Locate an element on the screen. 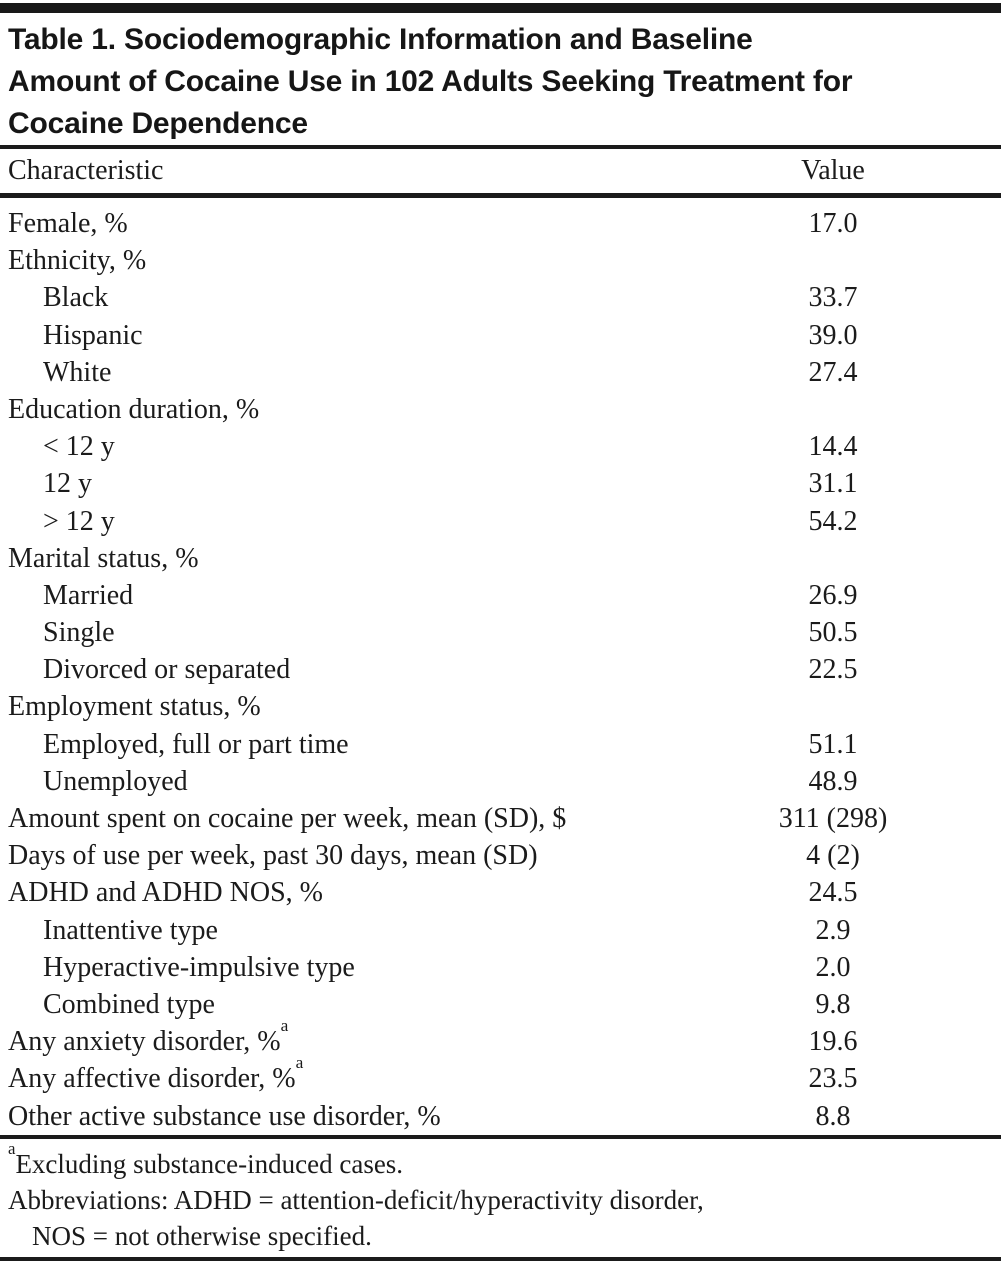  column-header-row: Characteristic Value is located at coordinates (500, 171).